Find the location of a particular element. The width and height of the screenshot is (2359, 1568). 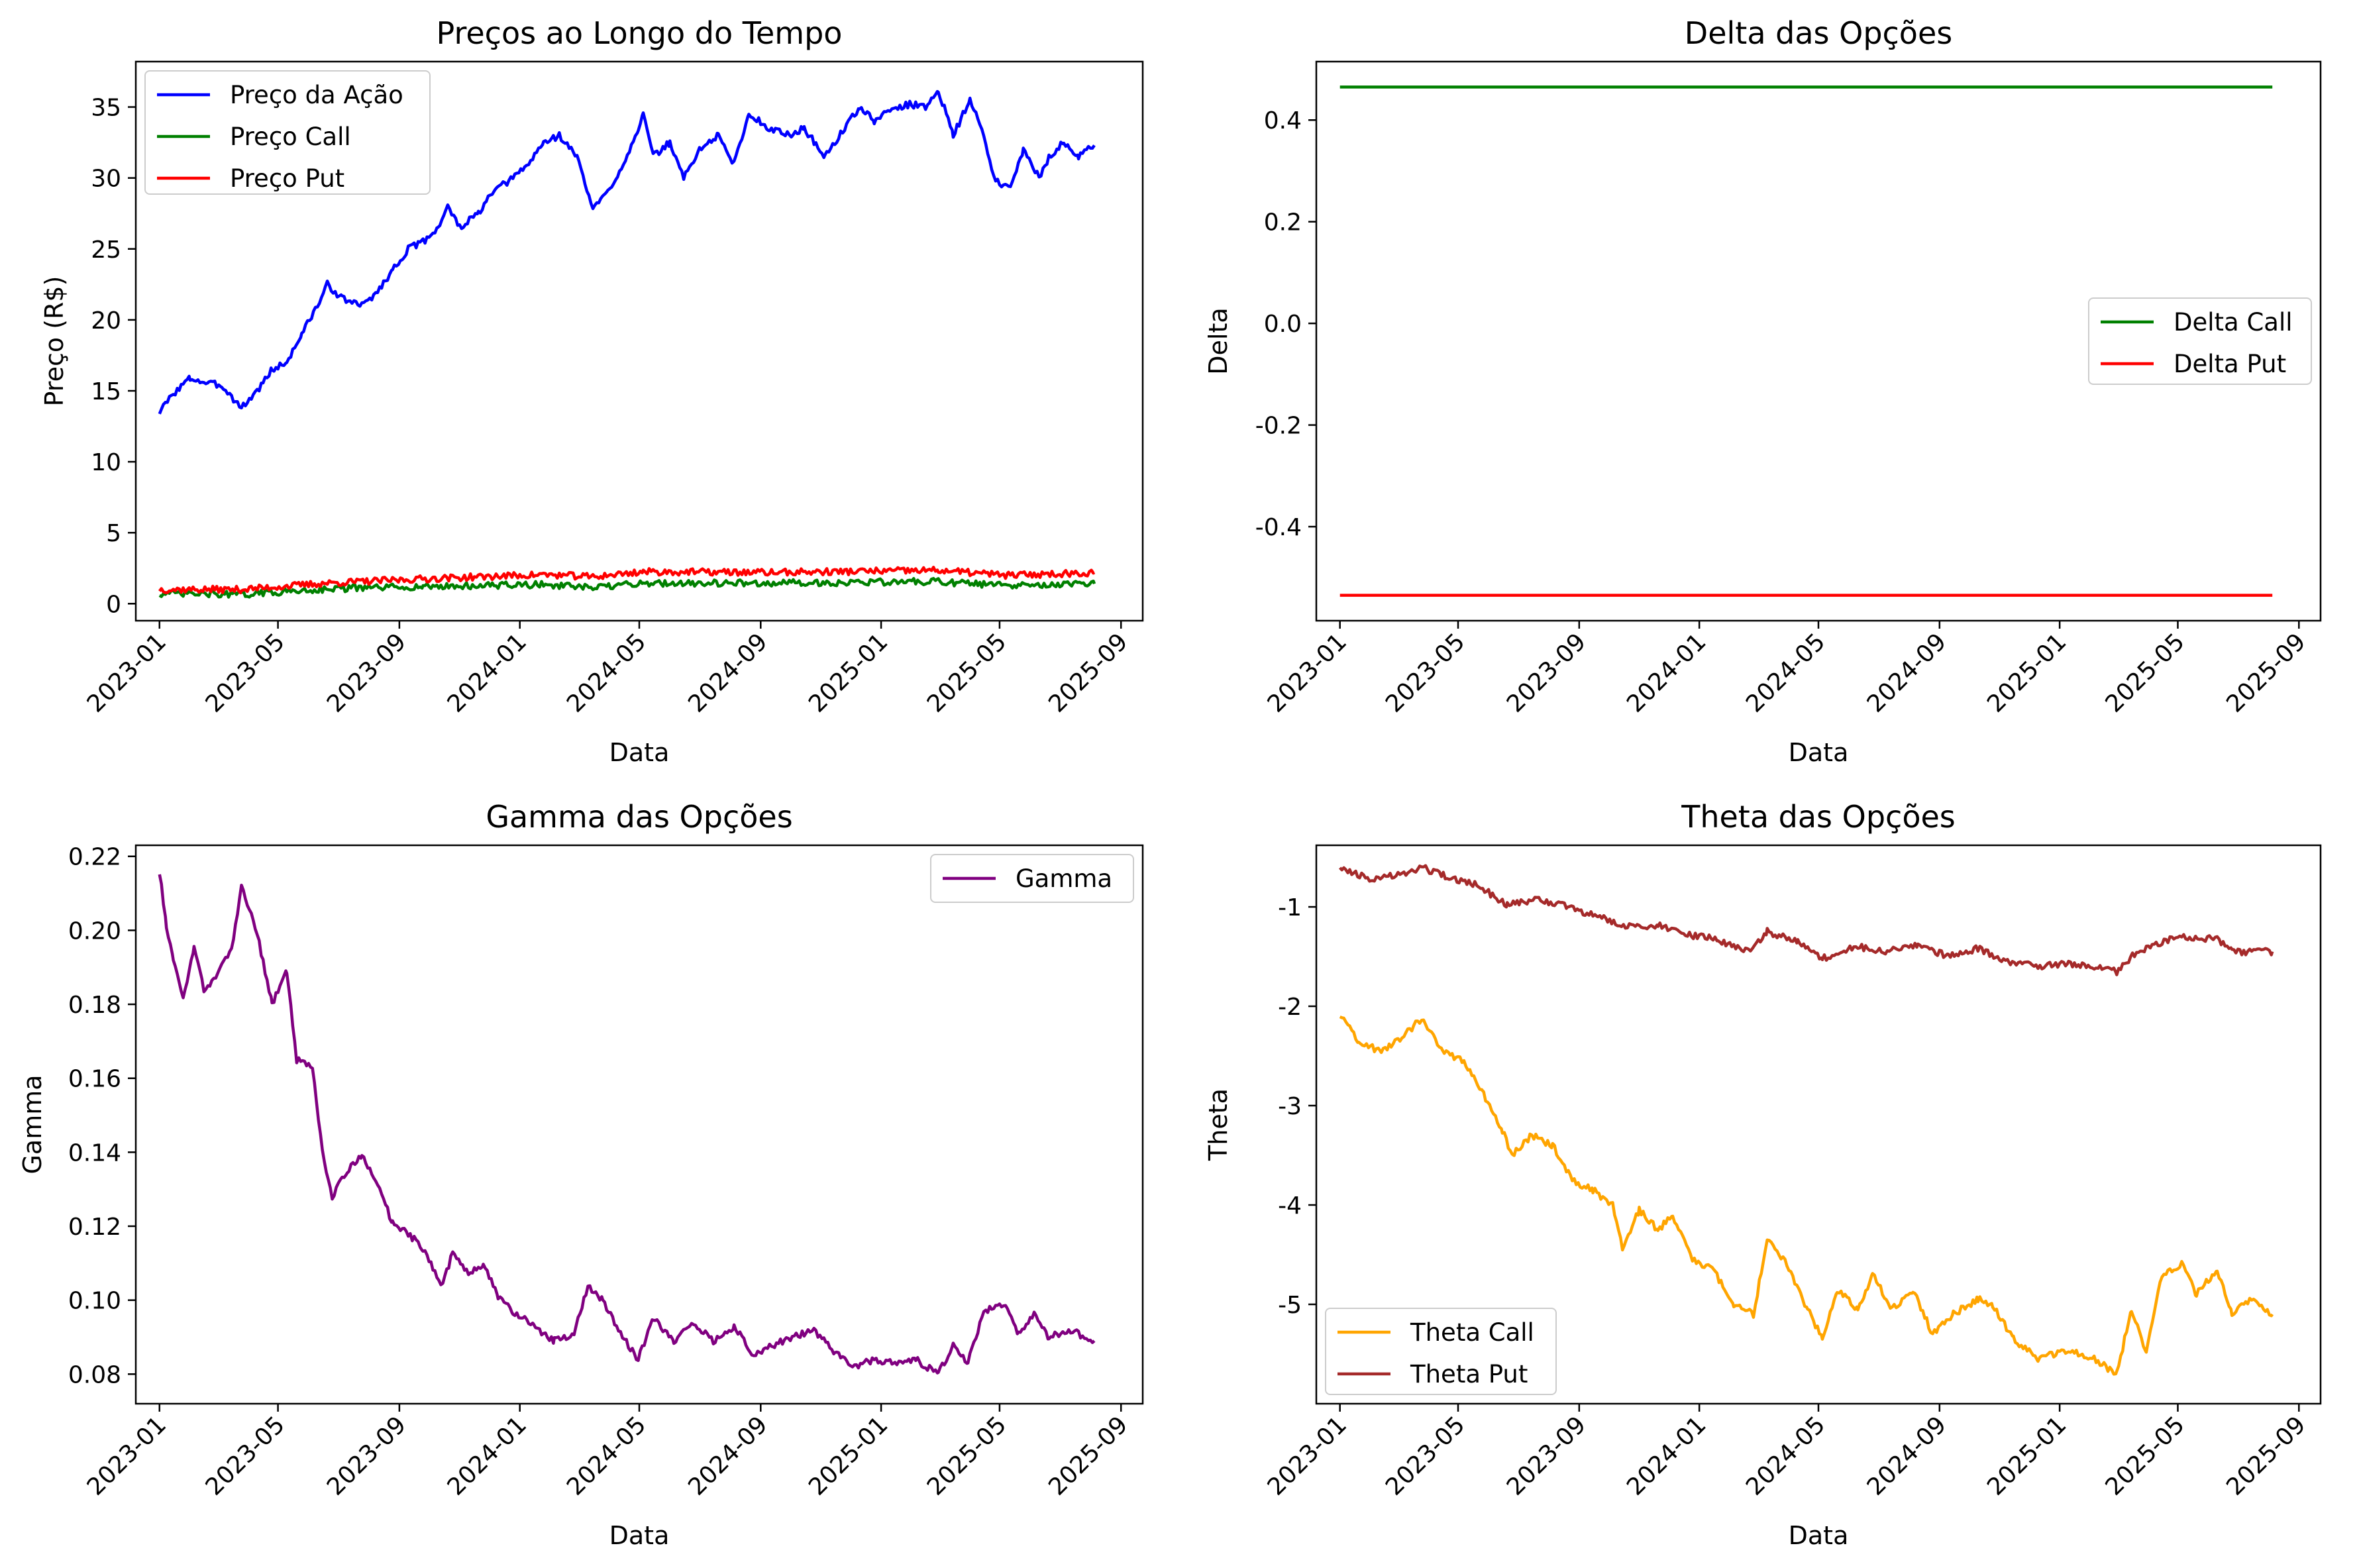

chart-title: Theta das Opções is located at coordinates (1818, 817).